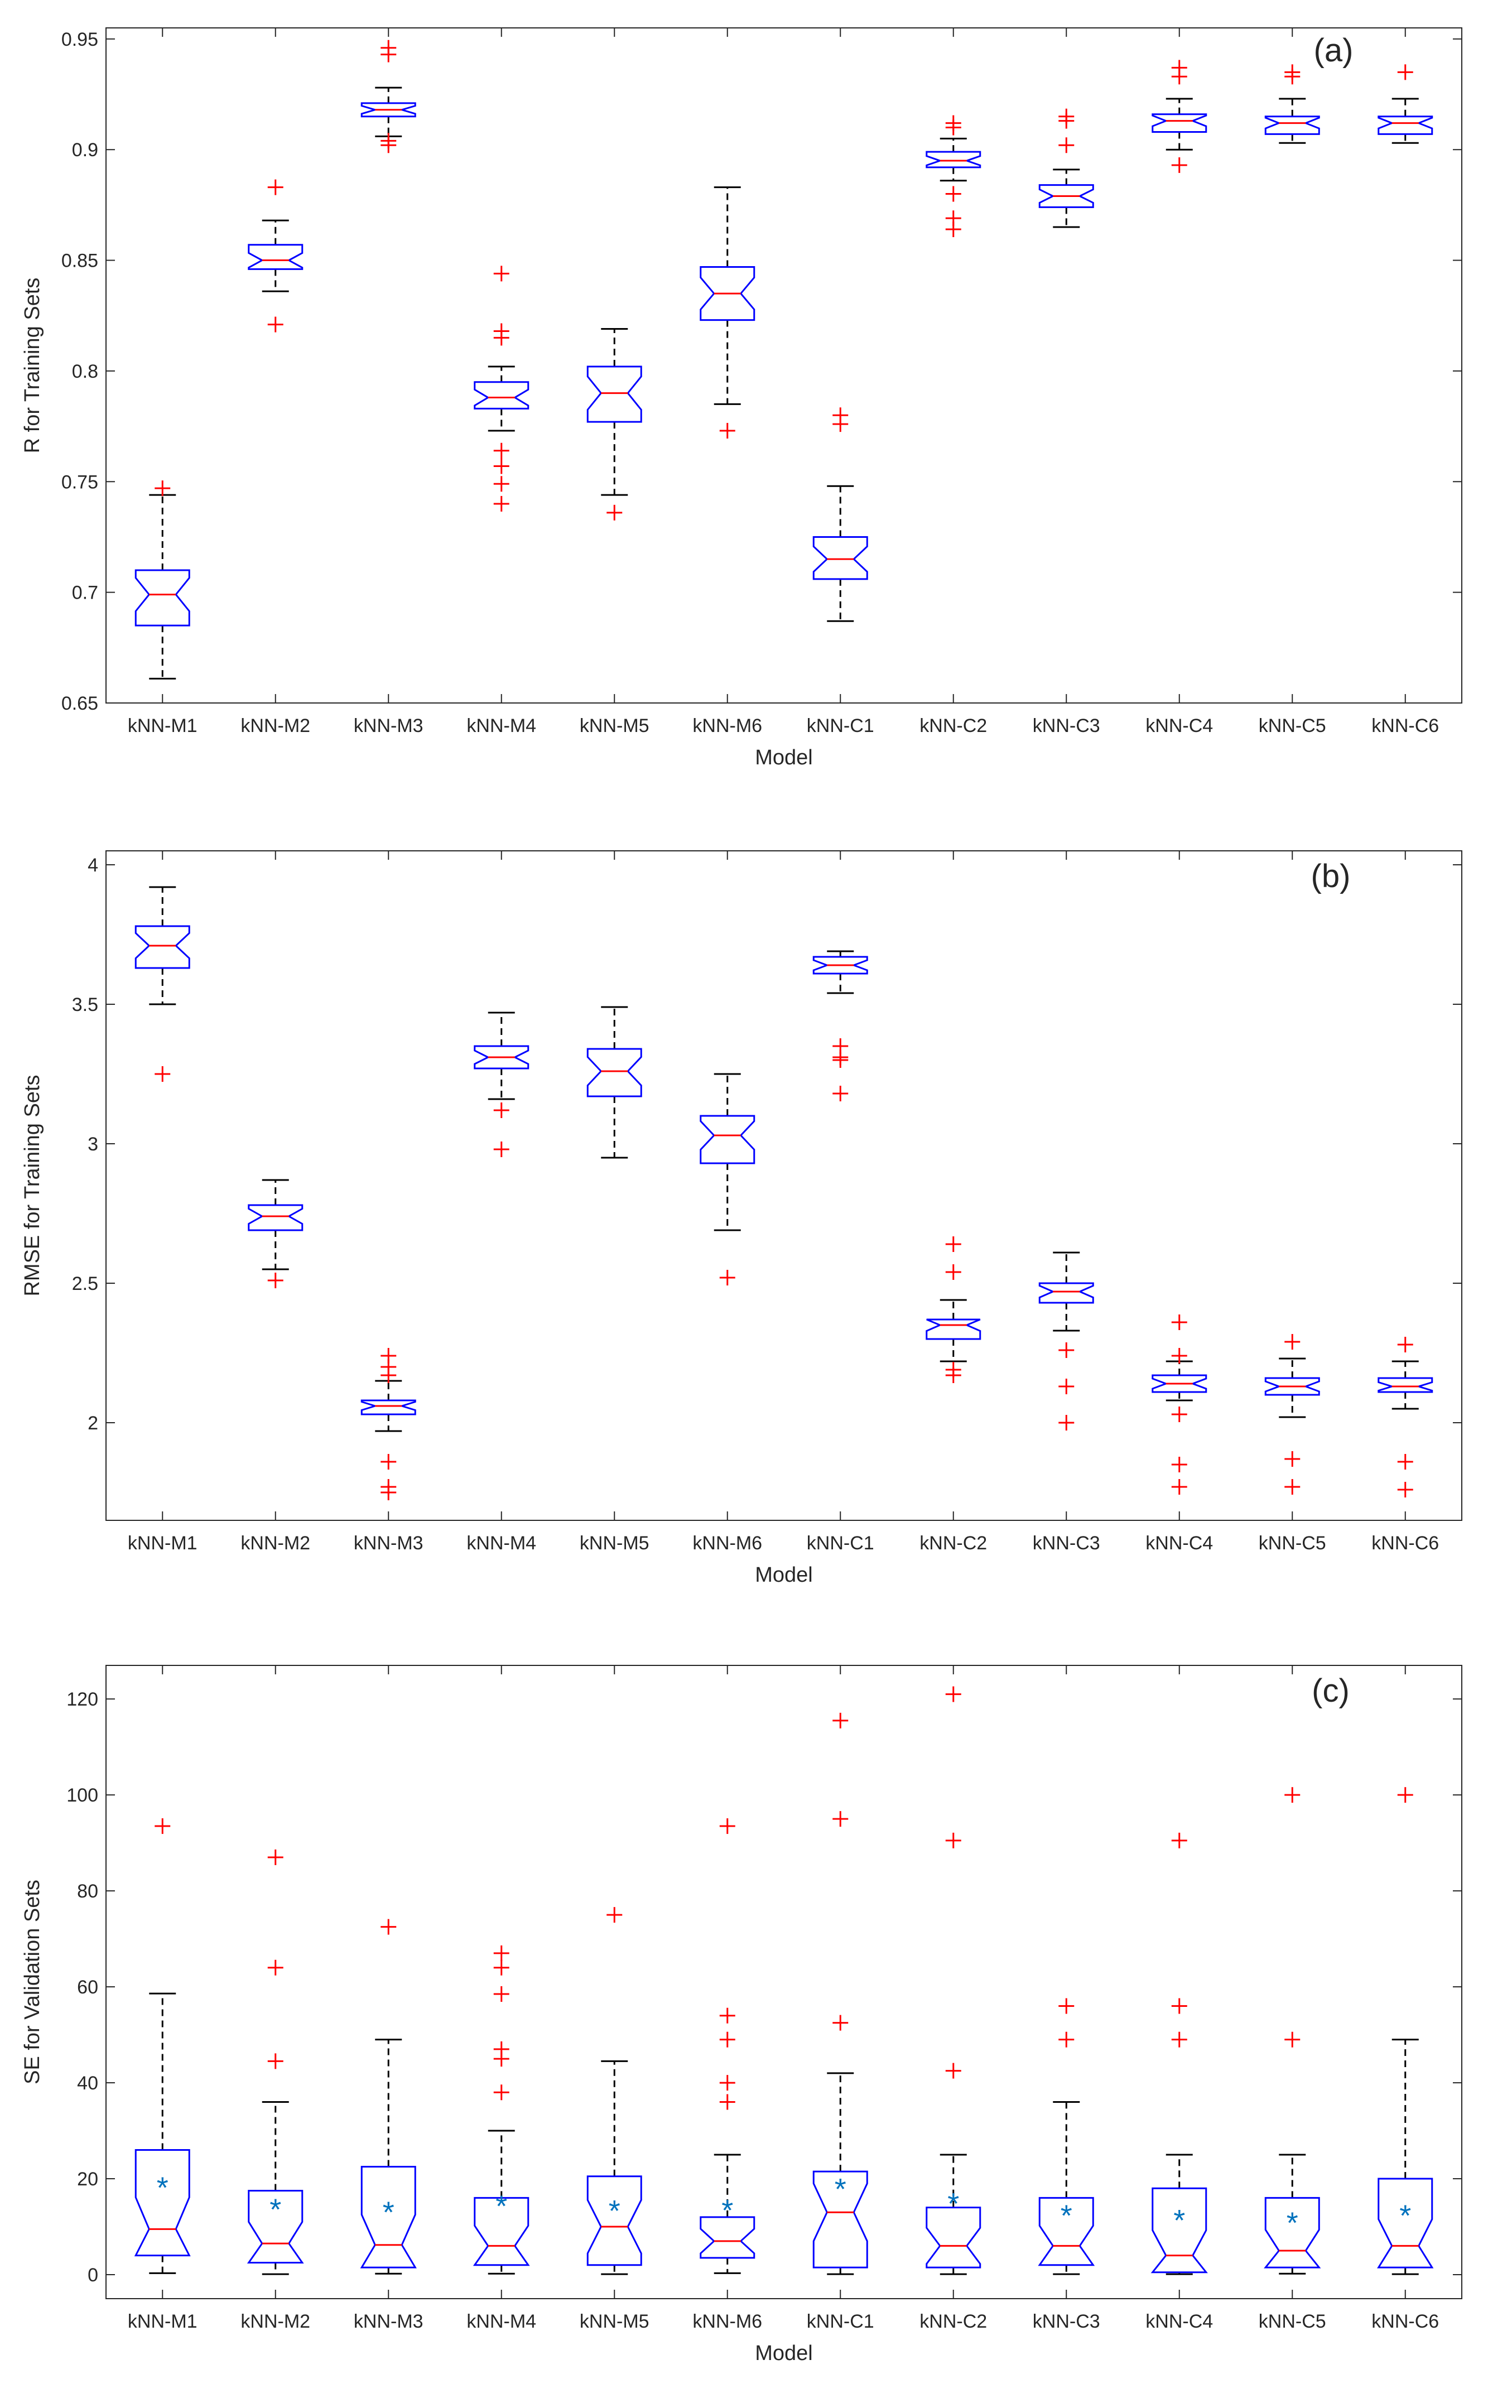  What do you see at coordinates (79, 703) in the screenshot?
I see `y-tick-label: 0.65` at bounding box center [79, 703].